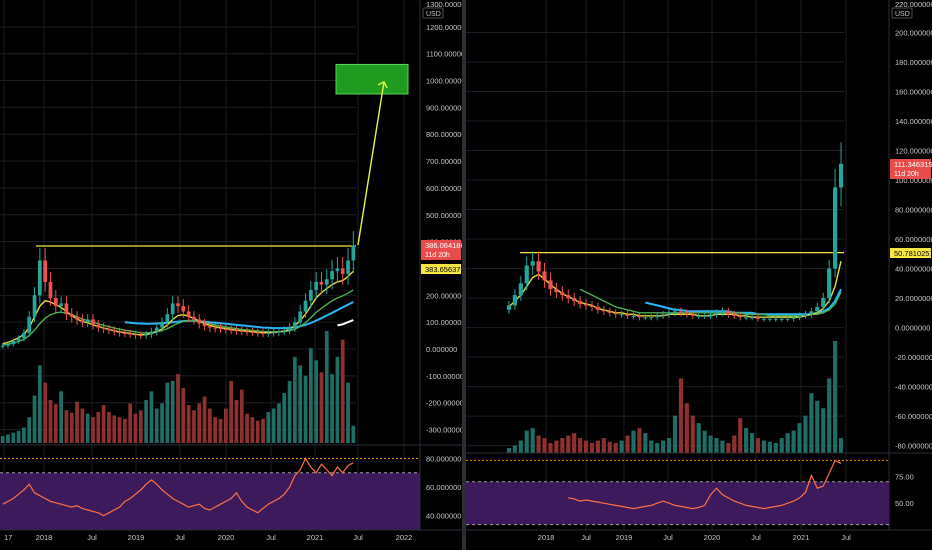 This screenshot has height=550, width=932. What do you see at coordinates (677, 503) in the screenshot?
I see `rsi-band` at bounding box center [677, 503].